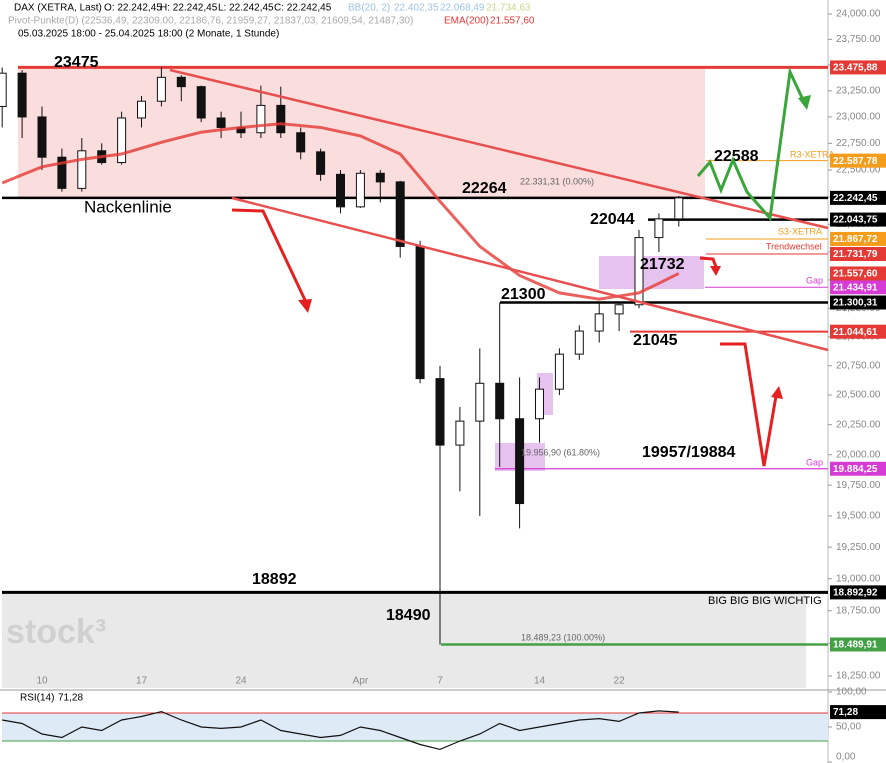 This screenshot has height=763, width=886. Describe the element at coordinates (794, 246) in the screenshot. I see `annotation: Trendwechsel` at that location.